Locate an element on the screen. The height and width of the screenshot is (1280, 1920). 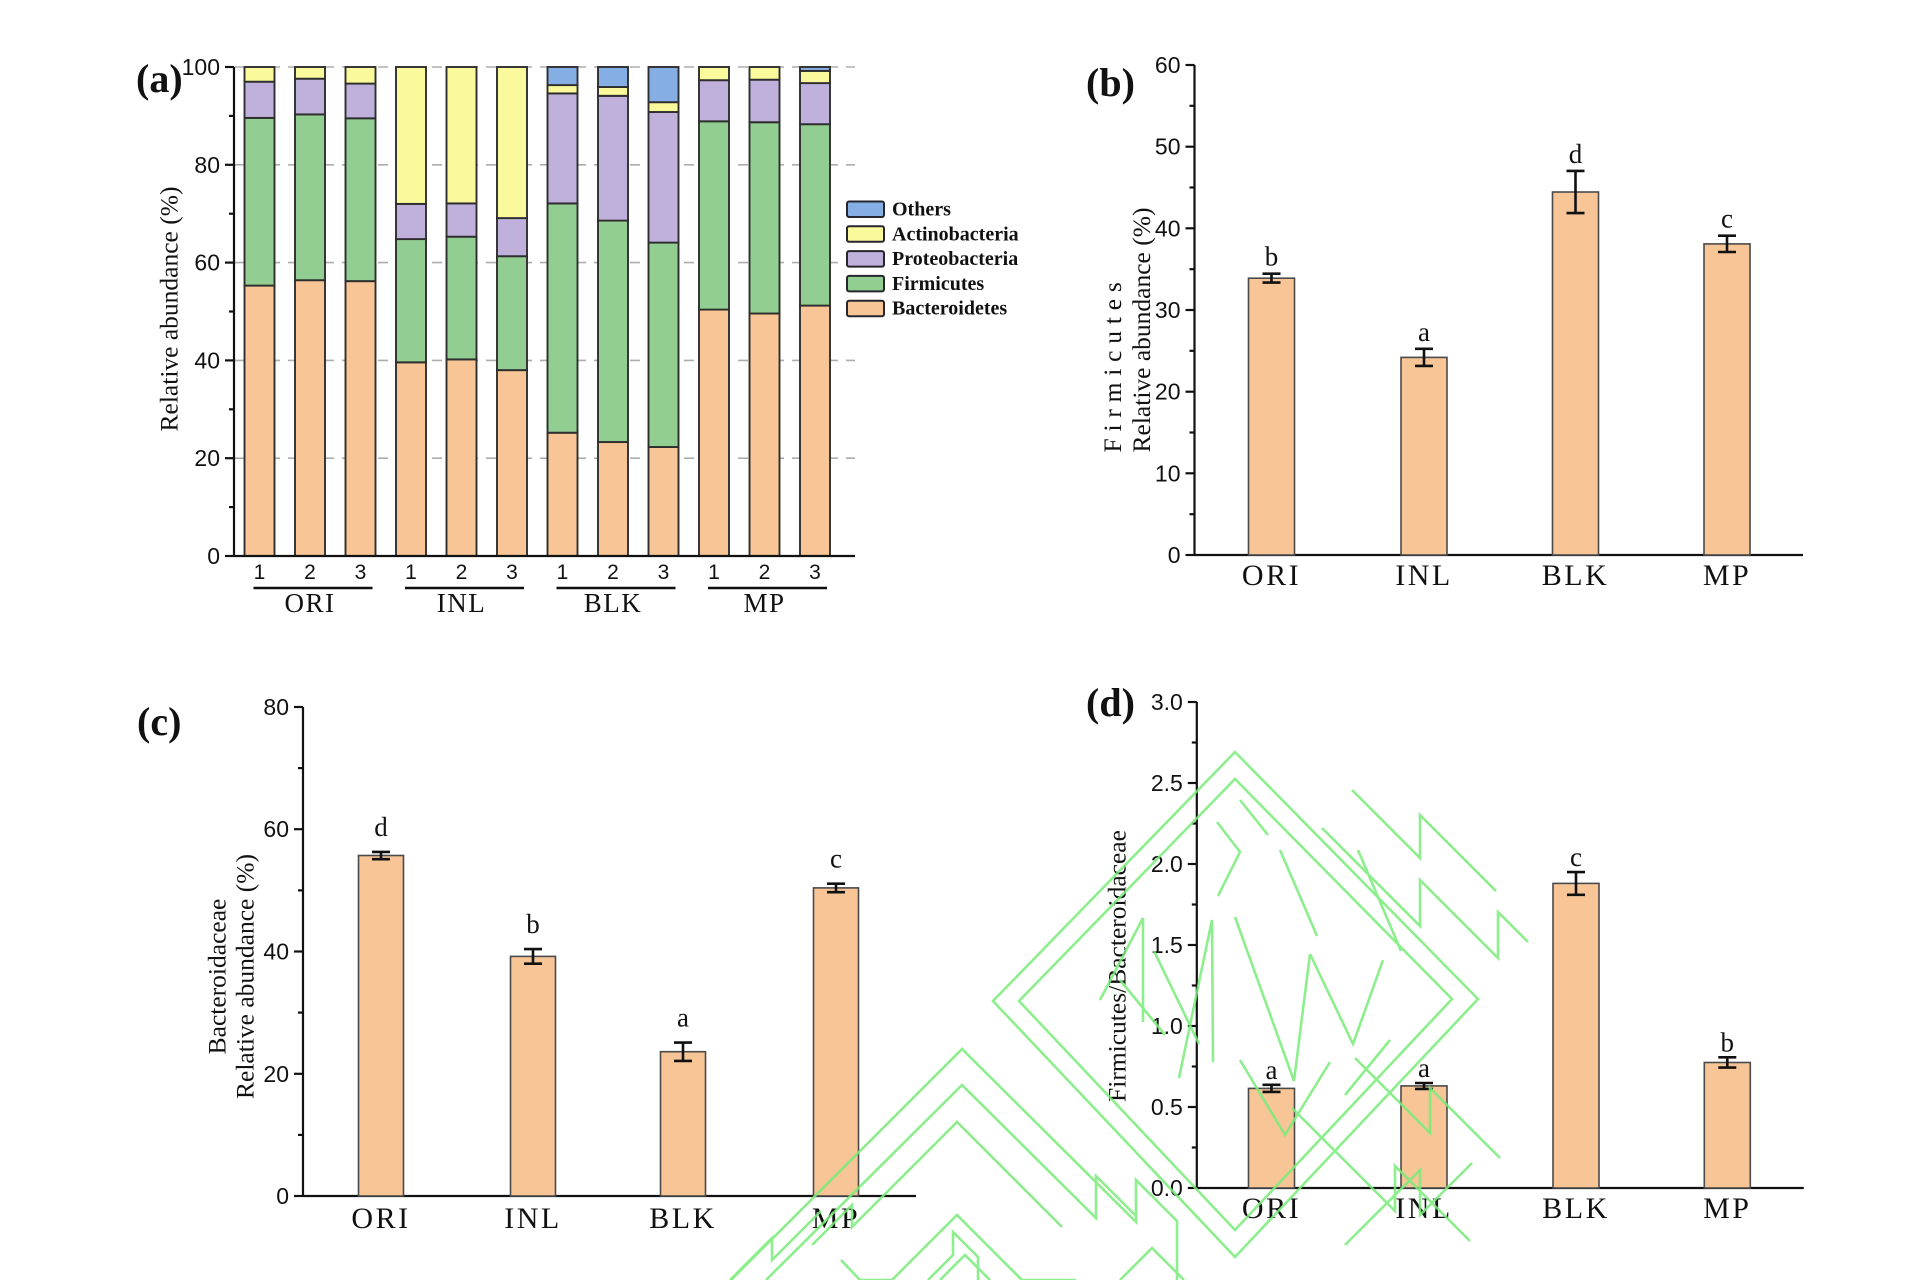
svg-text: 3.0 is located at coordinates (1167, 702).